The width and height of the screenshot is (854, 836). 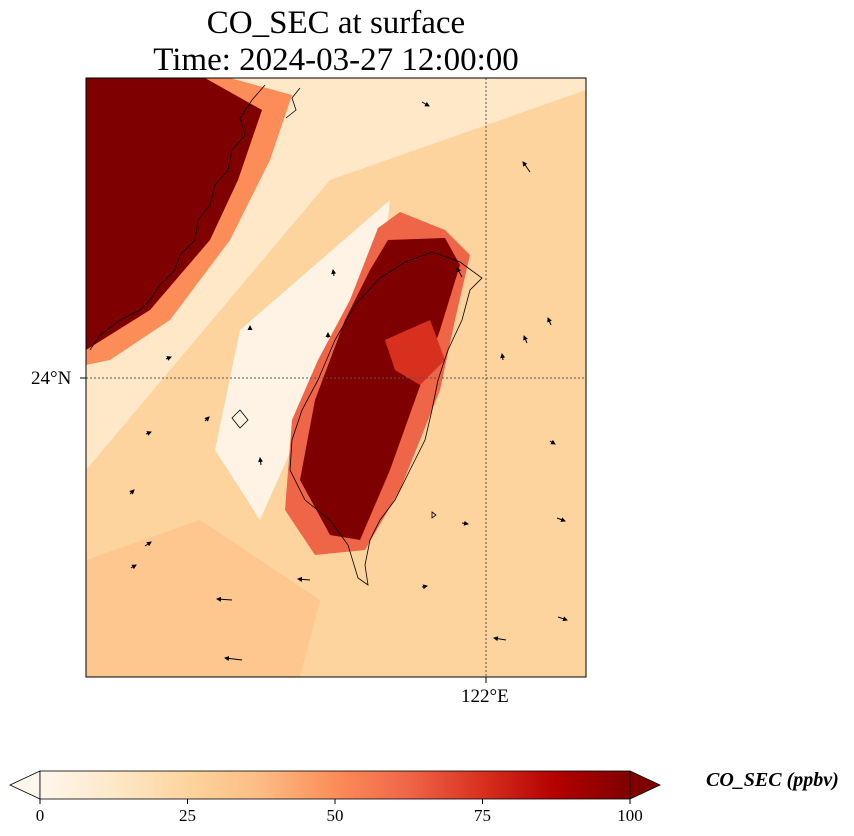 I want to click on colorbar, so click(x=335, y=785).